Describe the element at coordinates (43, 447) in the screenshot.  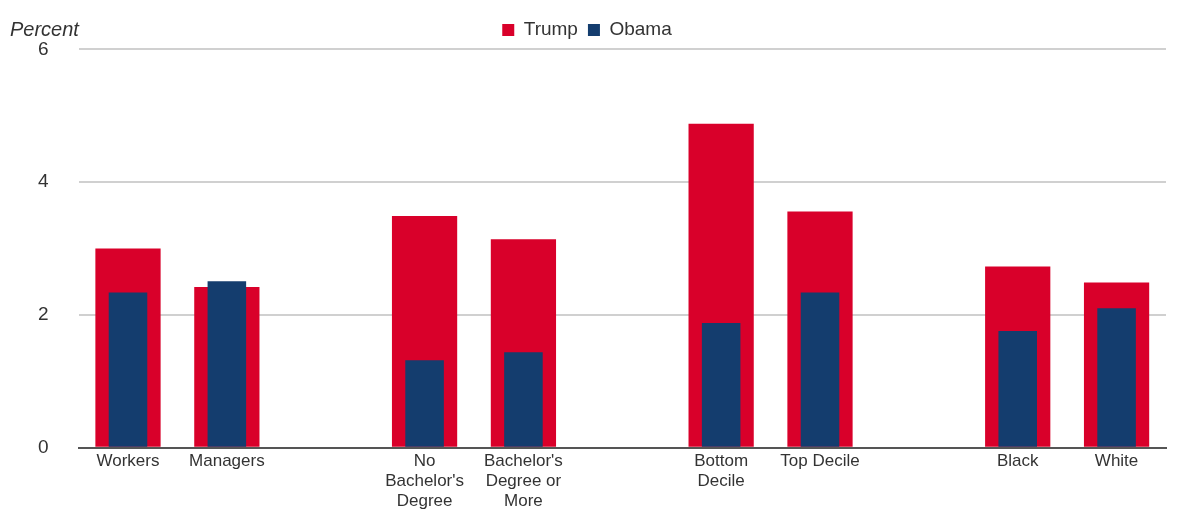
I see `y-tick-label: 0` at that location.